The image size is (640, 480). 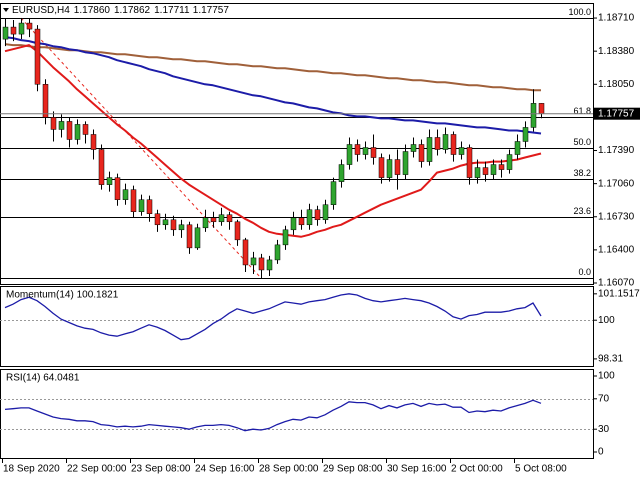 I want to click on y-tick-label: 1.18380, so click(x=616, y=51).